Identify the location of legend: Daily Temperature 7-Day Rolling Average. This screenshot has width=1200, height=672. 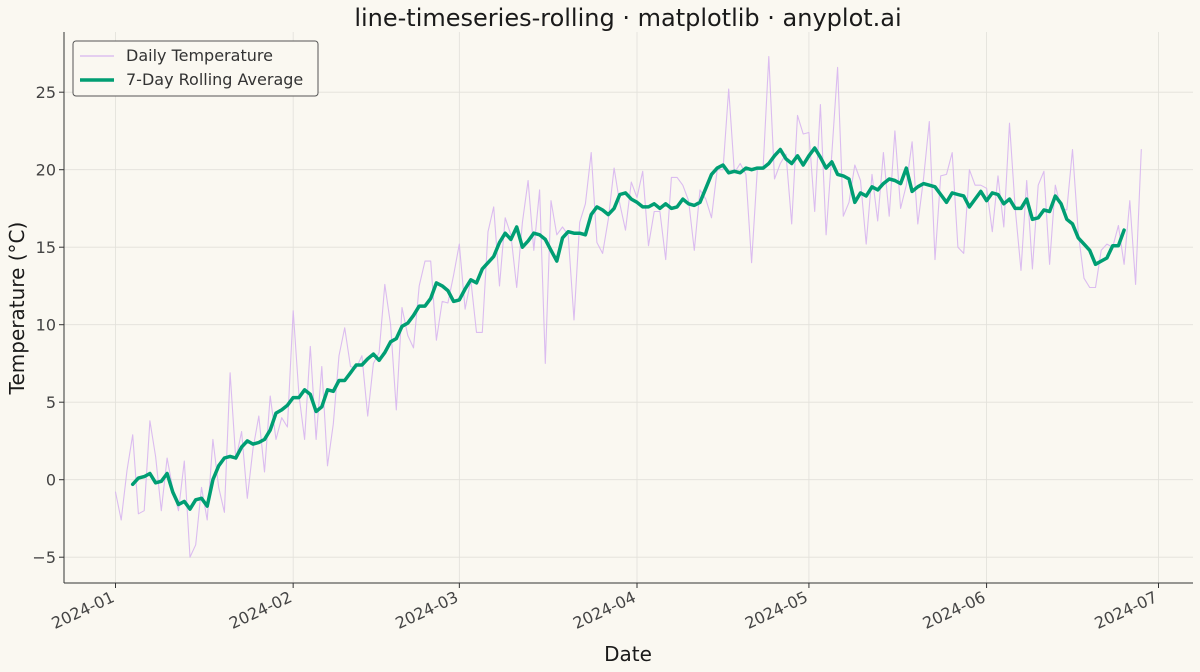
(195, 68).